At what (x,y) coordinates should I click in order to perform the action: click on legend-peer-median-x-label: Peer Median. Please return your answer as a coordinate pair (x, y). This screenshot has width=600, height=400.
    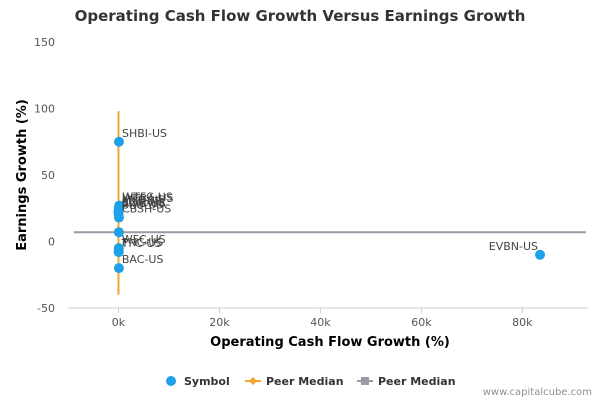
    Looking at the image, I should click on (305, 381).